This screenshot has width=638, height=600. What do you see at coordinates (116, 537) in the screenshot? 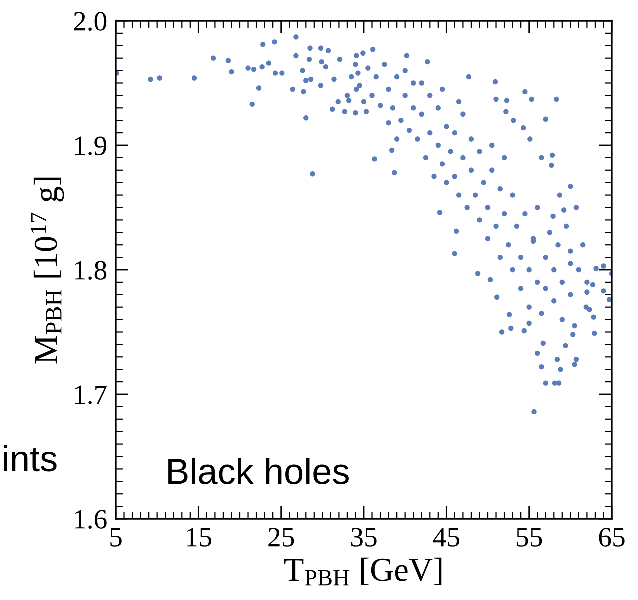
I see `x-tick-label: 5` at bounding box center [116, 537].